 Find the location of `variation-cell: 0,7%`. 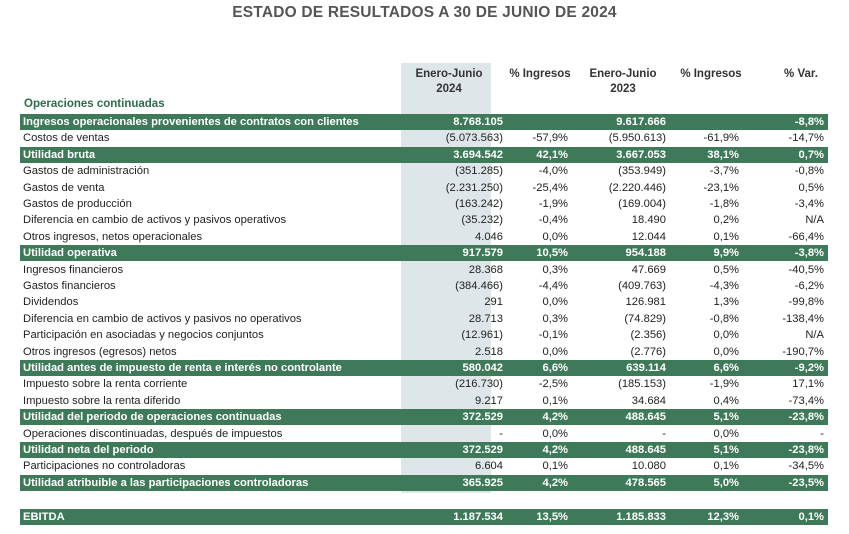

variation-cell: 0,7% is located at coordinates (811, 155).